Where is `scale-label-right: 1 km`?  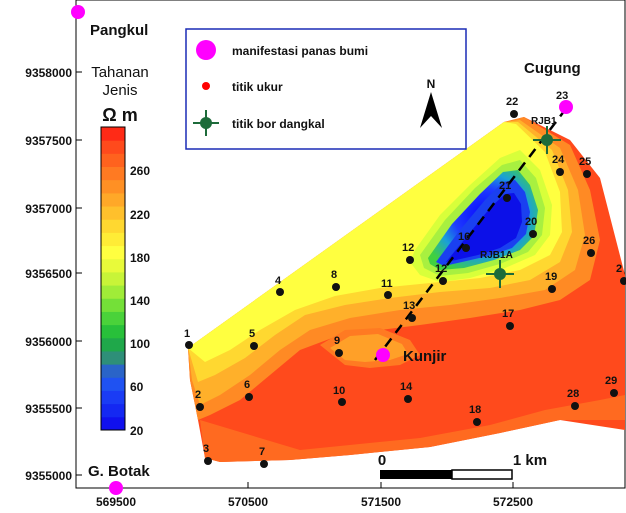 scale-label-right: 1 km is located at coordinates (530, 460).